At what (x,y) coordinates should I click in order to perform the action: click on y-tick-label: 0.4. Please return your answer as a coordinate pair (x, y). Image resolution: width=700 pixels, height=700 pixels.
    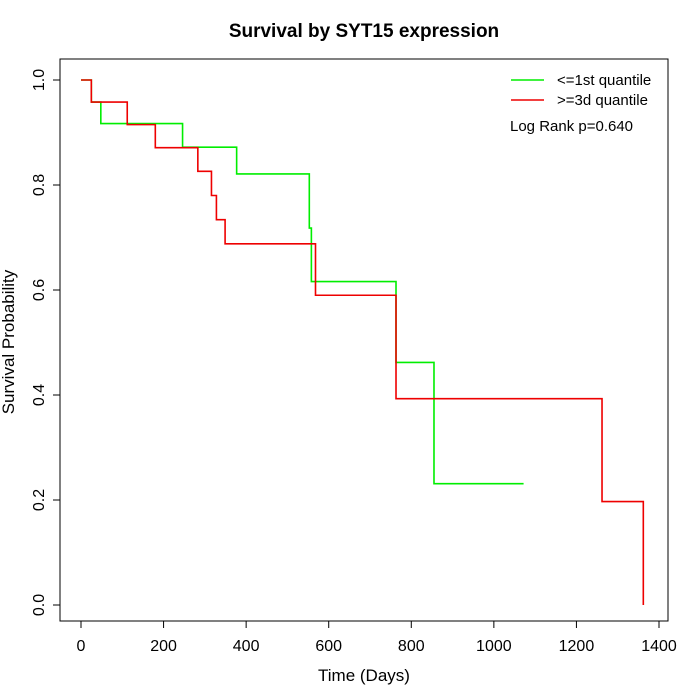
    Looking at the image, I should click on (39, 395).